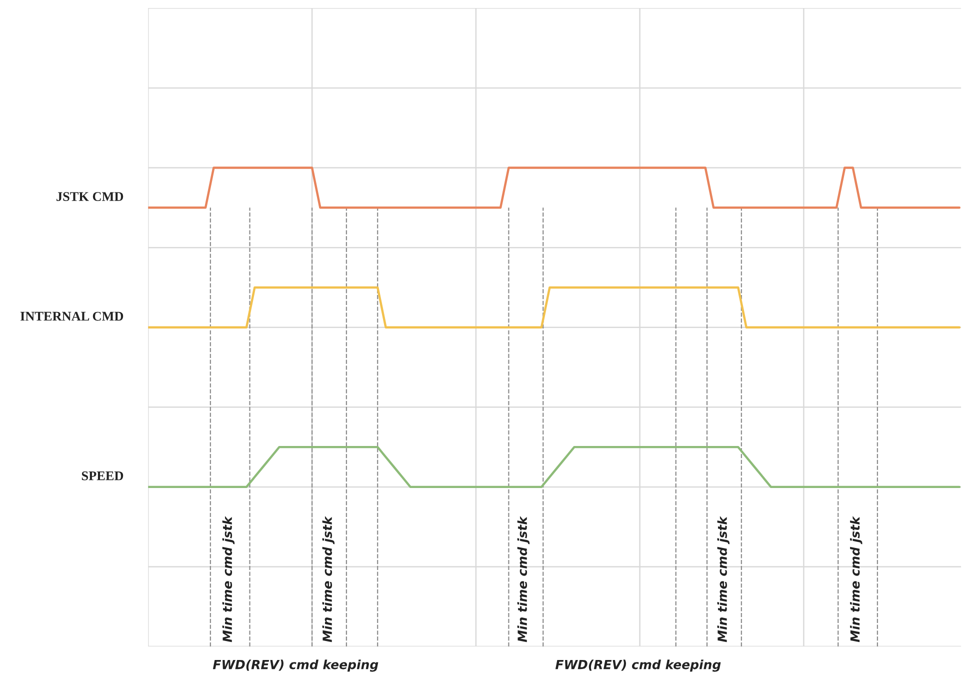 The image size is (962, 682). I want to click on series-label: JSTK CMD, so click(90, 196).